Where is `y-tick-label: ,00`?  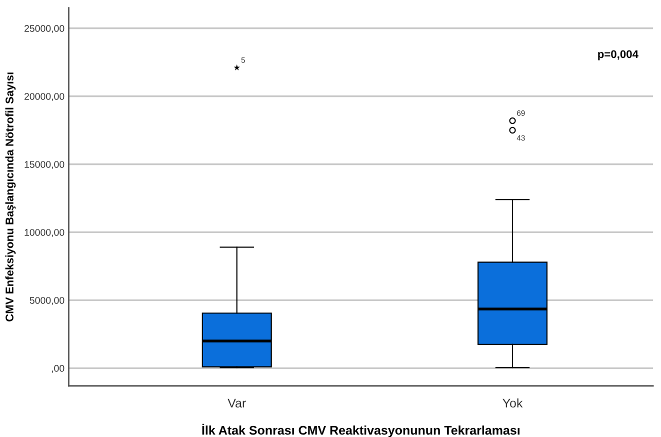 y-tick-label: ,00 is located at coordinates (58, 368).